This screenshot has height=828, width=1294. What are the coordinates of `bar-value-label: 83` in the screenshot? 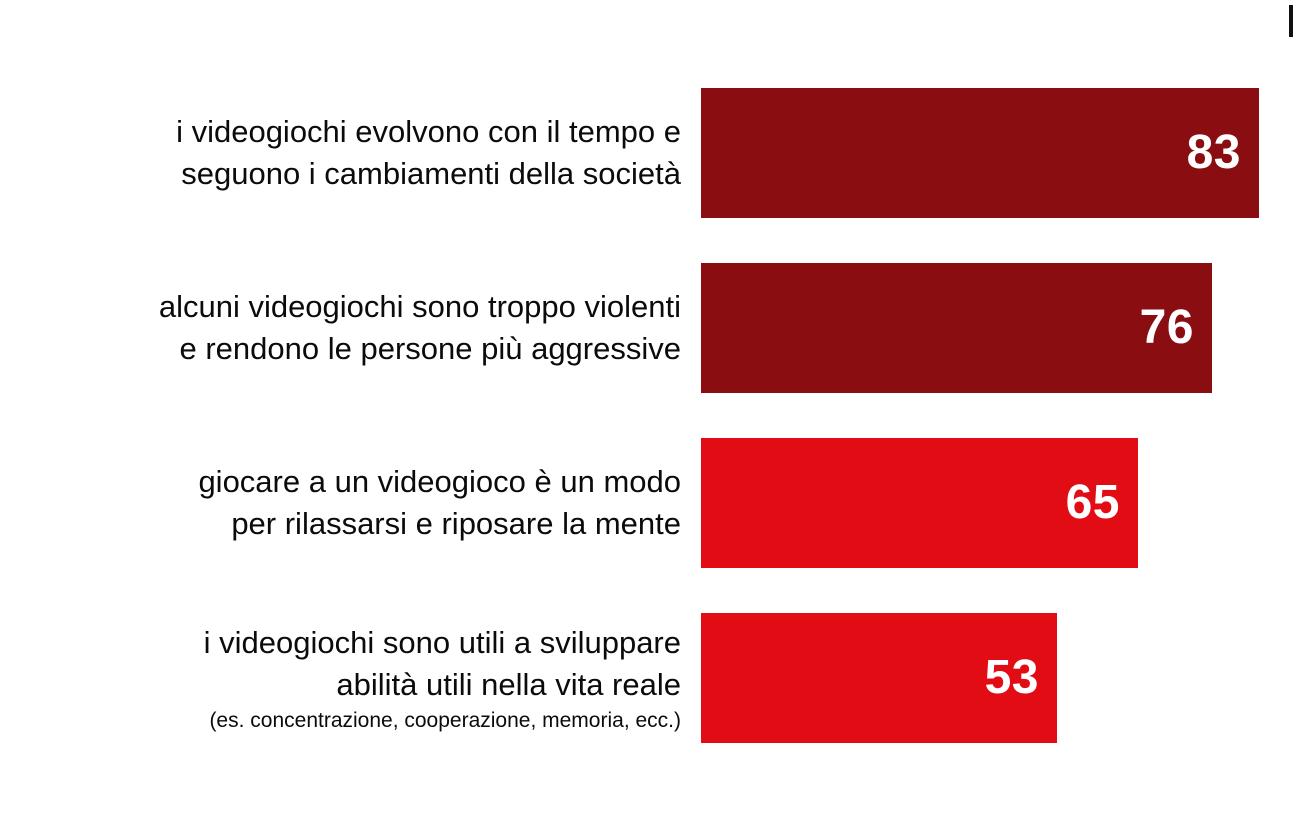 It's located at (1213, 152).